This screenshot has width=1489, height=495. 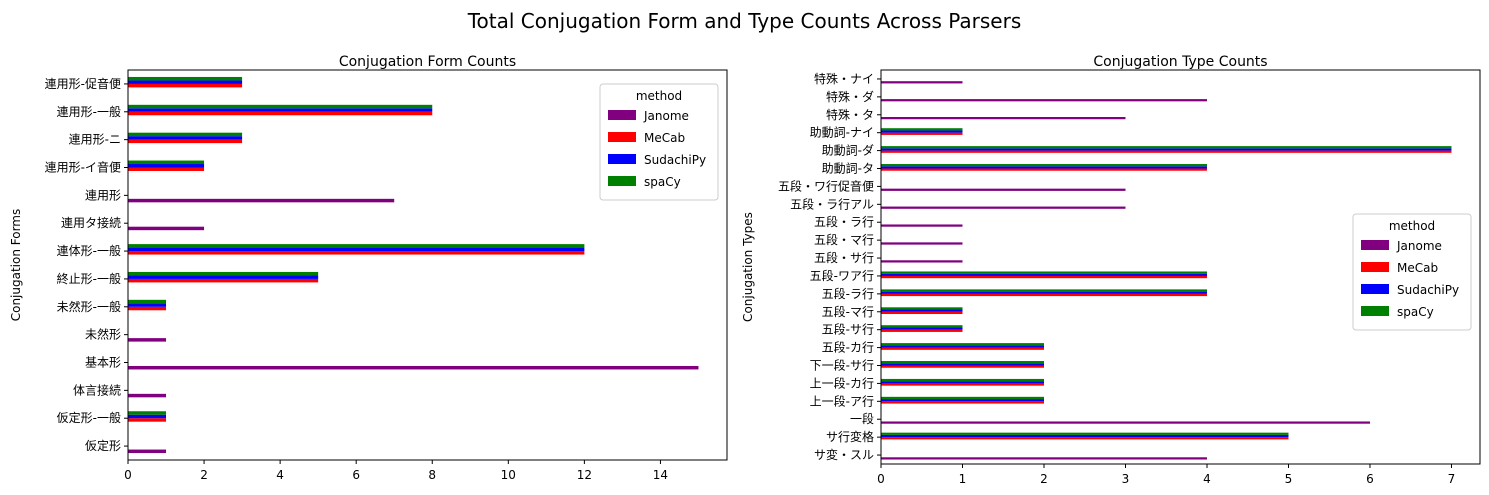 What do you see at coordinates (848, 169) in the screenshot?
I see `y-tick-label: 助動詞-タ` at bounding box center [848, 169].